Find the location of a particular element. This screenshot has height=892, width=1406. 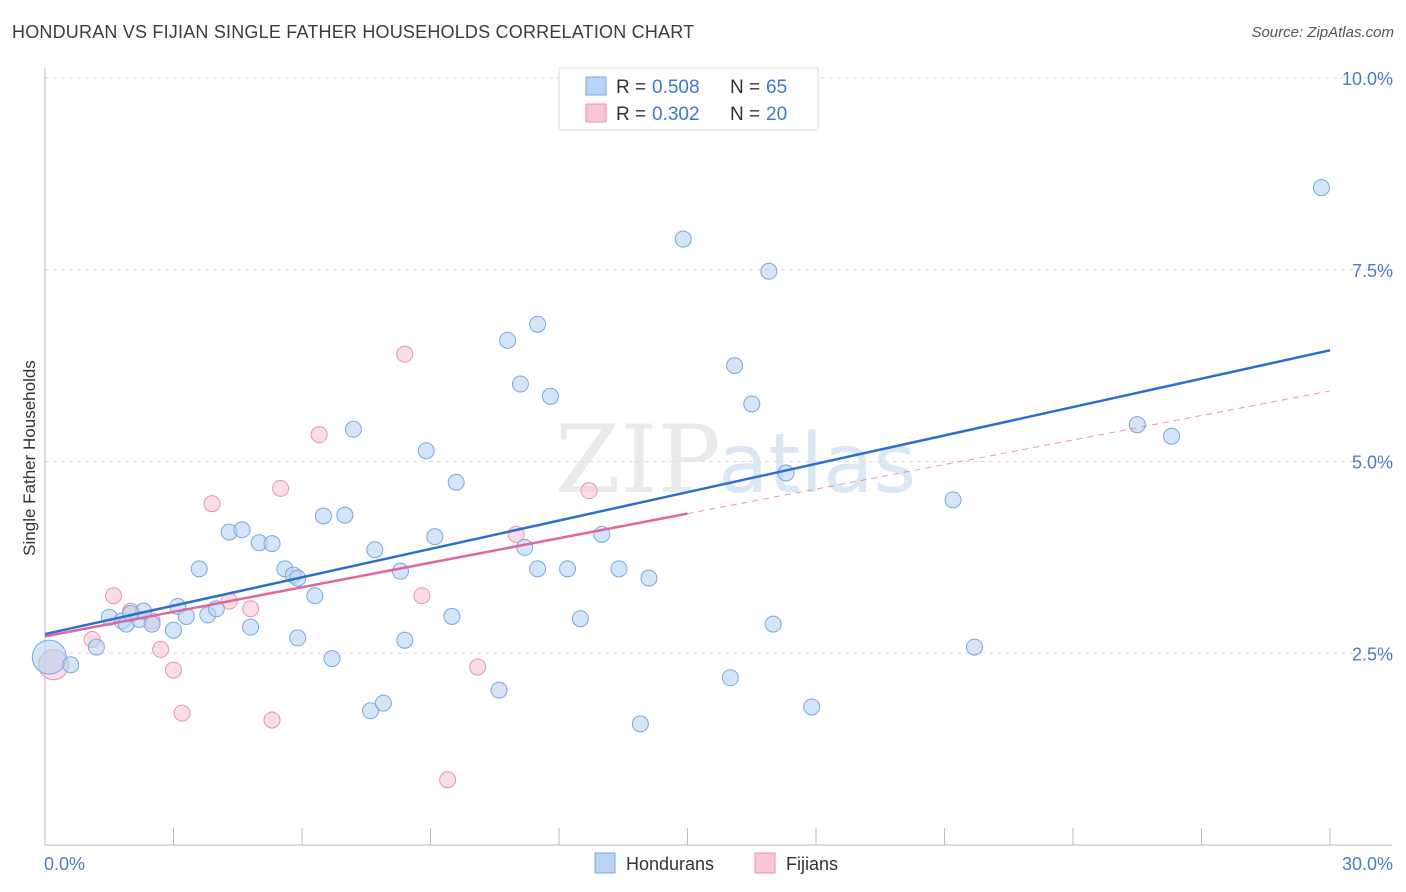

y-tick-label: 5.0% is located at coordinates (1372, 463).